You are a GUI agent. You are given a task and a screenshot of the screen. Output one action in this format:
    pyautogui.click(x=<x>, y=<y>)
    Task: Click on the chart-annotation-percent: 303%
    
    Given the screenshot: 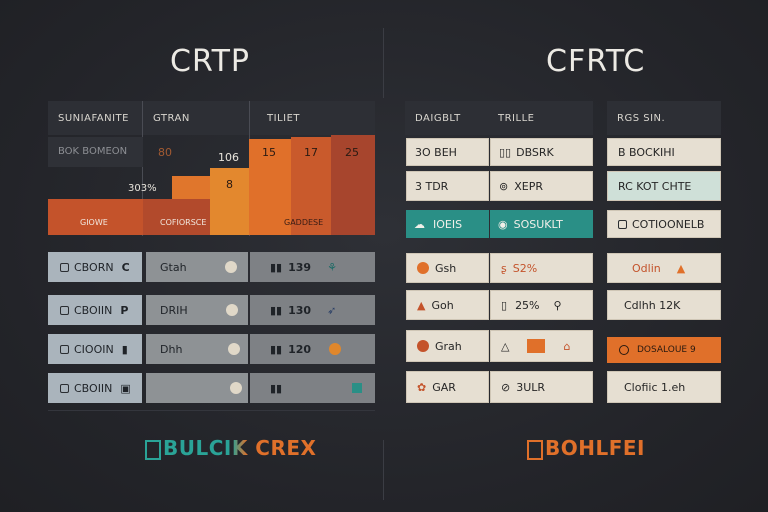 What is the action you would take?
    pyautogui.click(x=142, y=188)
    